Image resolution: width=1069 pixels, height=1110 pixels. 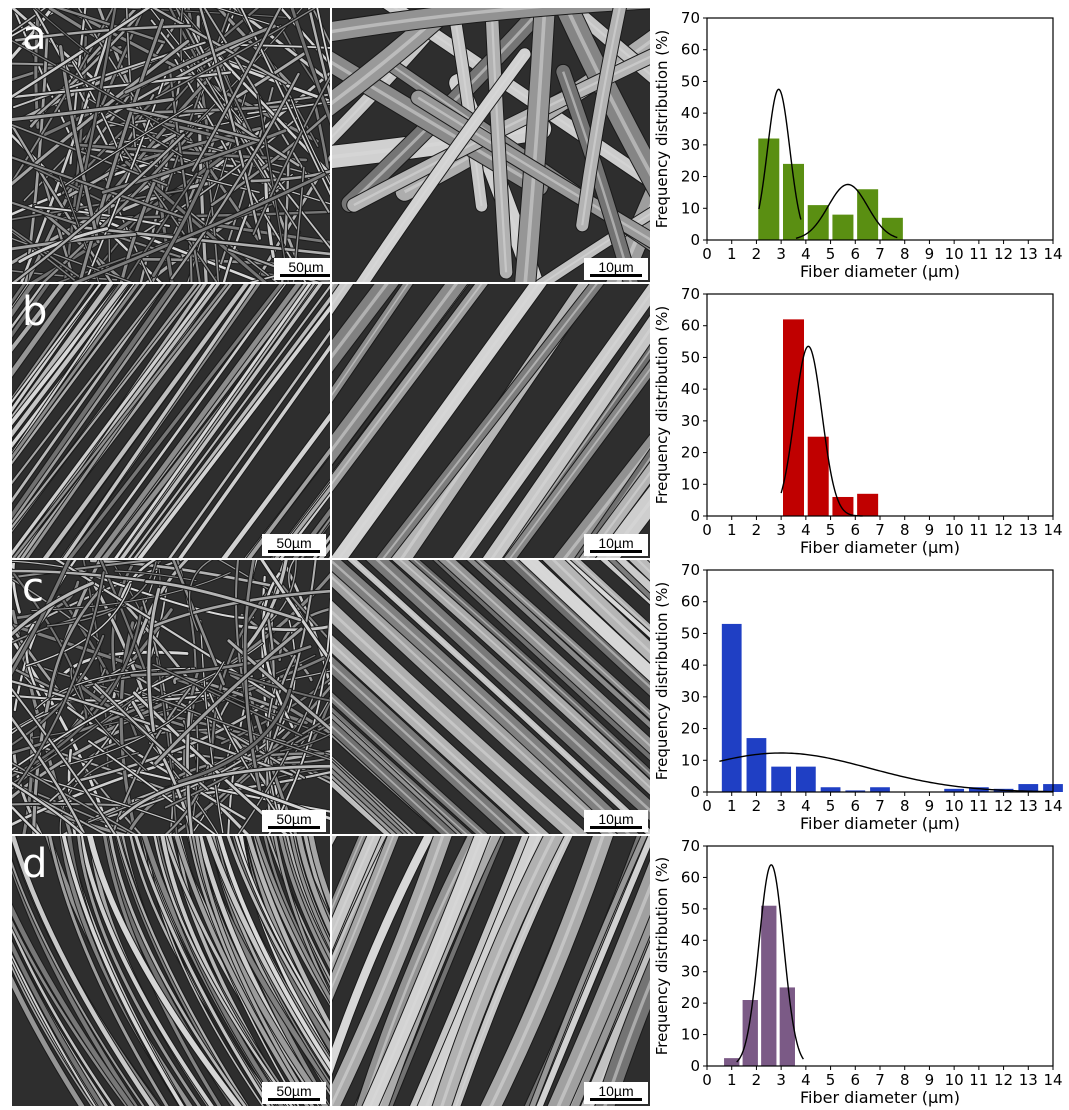 I want to click on y-tick-label: 20, so click(x=690, y=177).